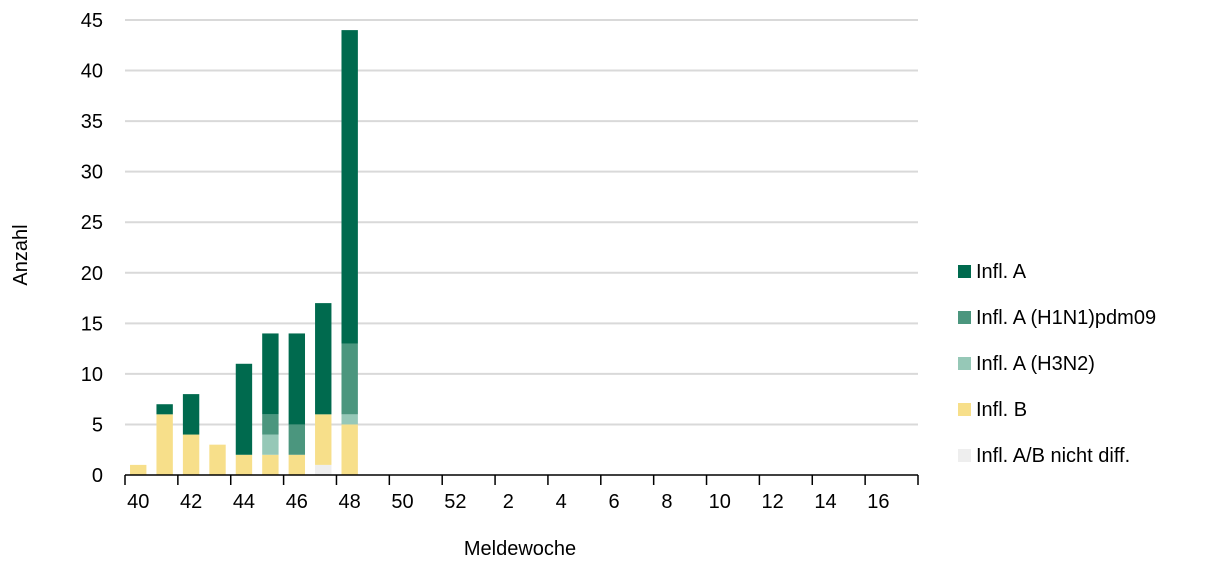 The height and width of the screenshot is (582, 1227). Describe the element at coordinates (1001, 272) in the screenshot. I see `legend-label: Infl. A` at that location.